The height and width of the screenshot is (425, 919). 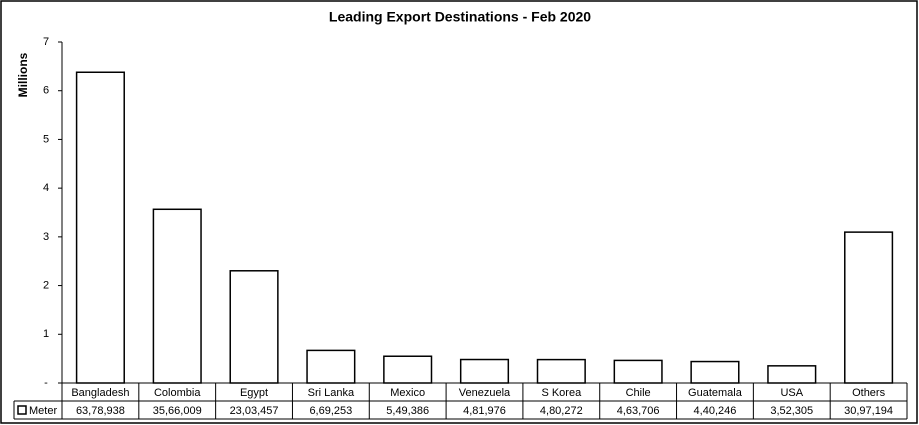 I want to click on table-value: 4,40,246, so click(x=715, y=411).